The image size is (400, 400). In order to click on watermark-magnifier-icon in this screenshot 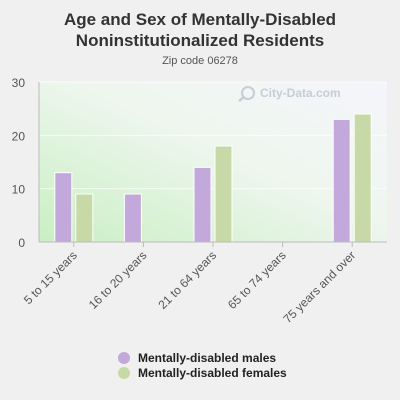, I will do `click(248, 93)`.